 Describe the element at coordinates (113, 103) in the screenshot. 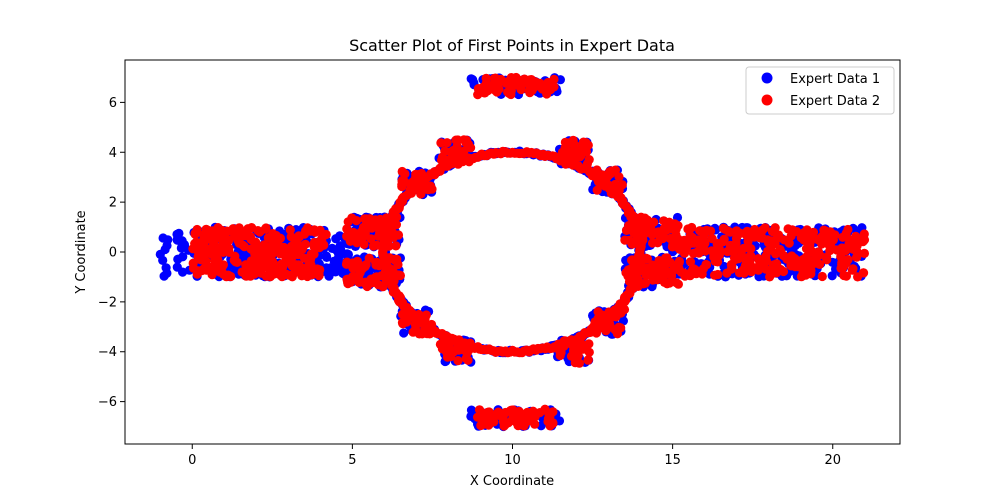

I see `y-tick-label: 6` at that location.